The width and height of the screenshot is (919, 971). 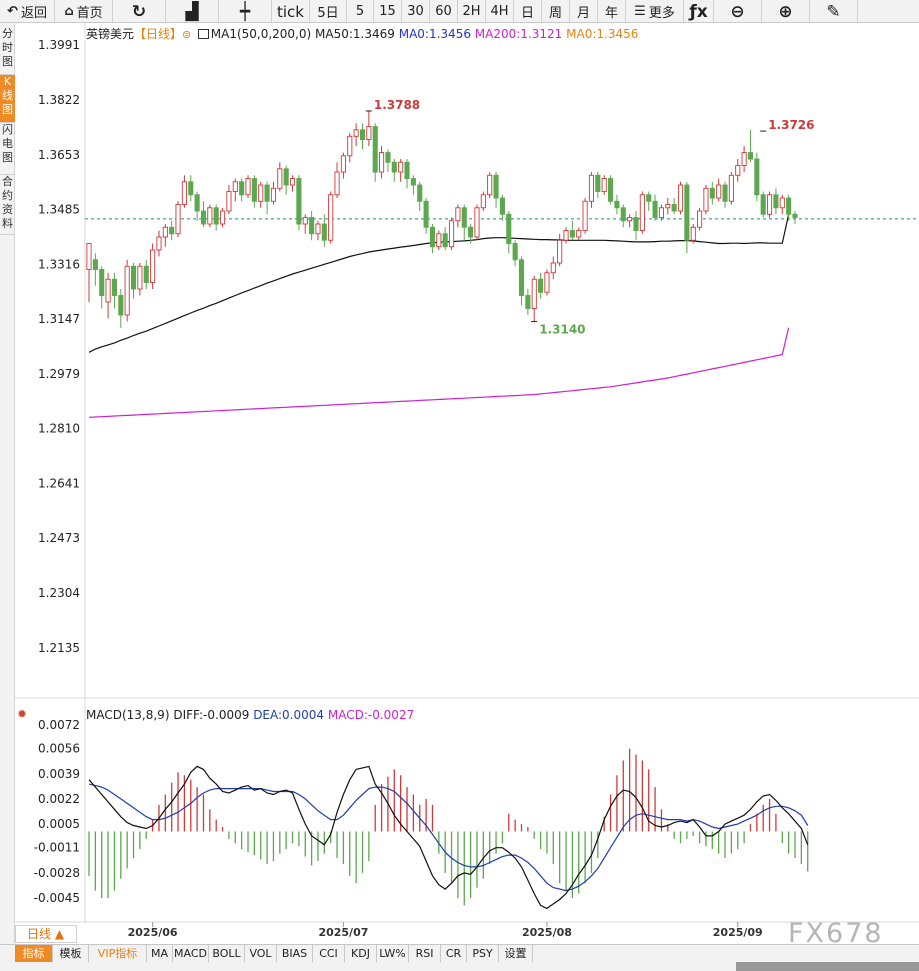 I want to click on macd-value: MACD:-0.0027, so click(x=371, y=715).